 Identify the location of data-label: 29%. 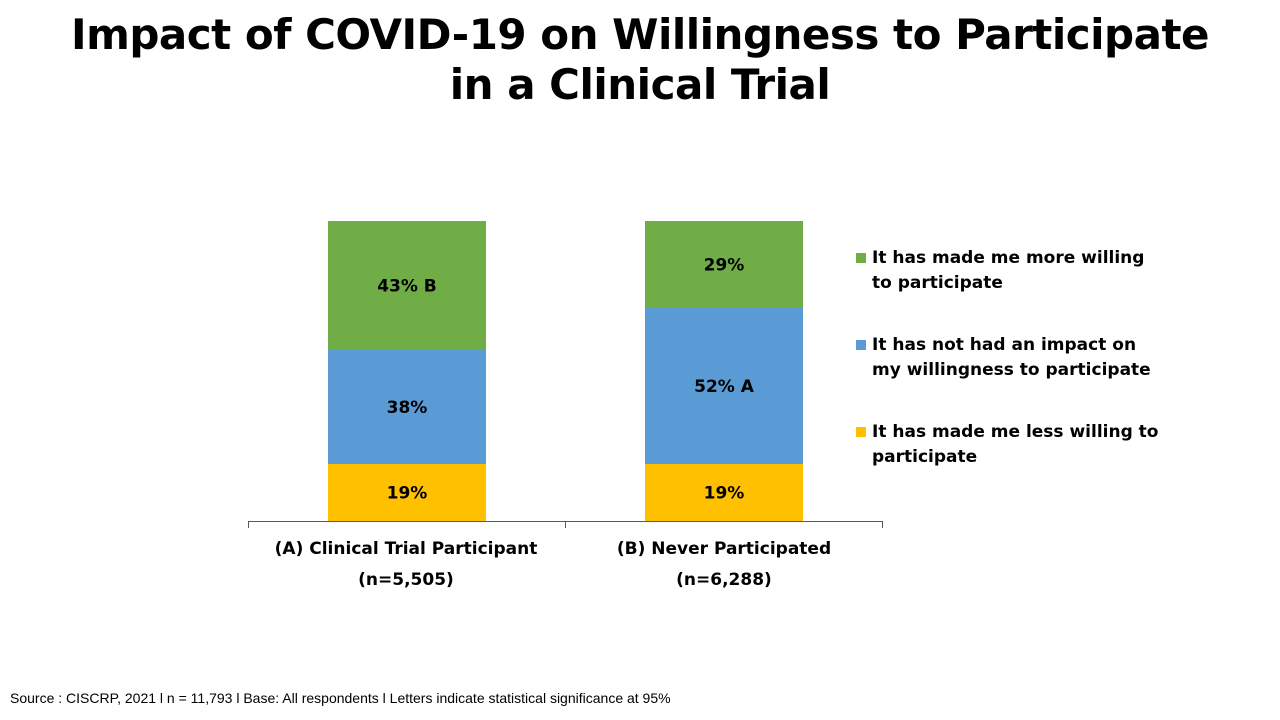
(724, 266).